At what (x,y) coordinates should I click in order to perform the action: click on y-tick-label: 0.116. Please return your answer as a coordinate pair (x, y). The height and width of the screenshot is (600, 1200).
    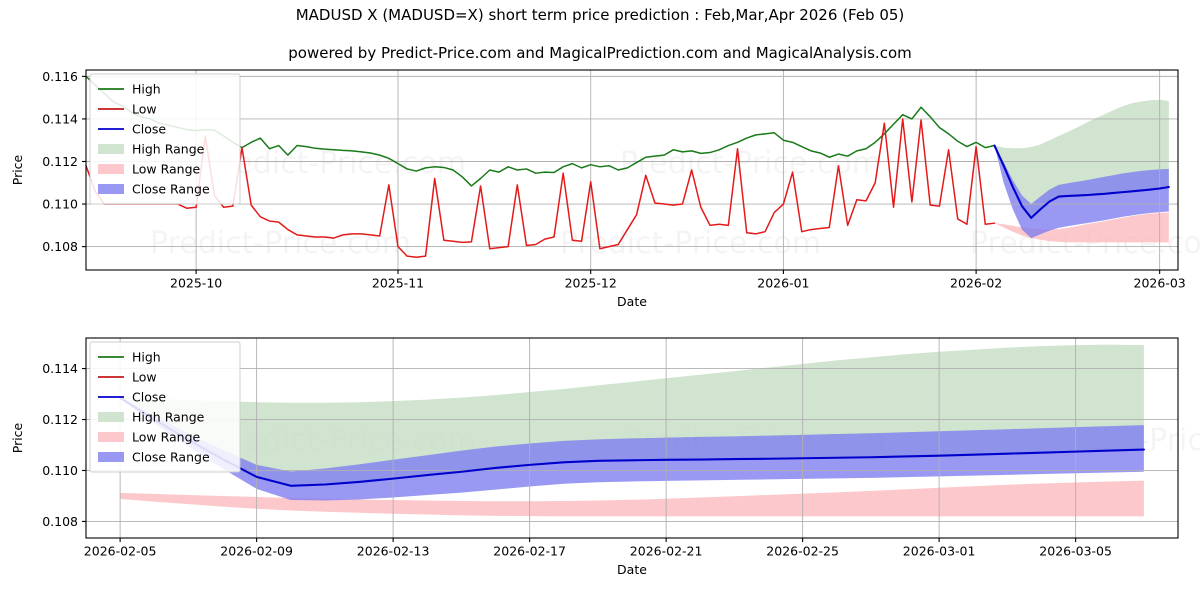
    Looking at the image, I should click on (60, 76).